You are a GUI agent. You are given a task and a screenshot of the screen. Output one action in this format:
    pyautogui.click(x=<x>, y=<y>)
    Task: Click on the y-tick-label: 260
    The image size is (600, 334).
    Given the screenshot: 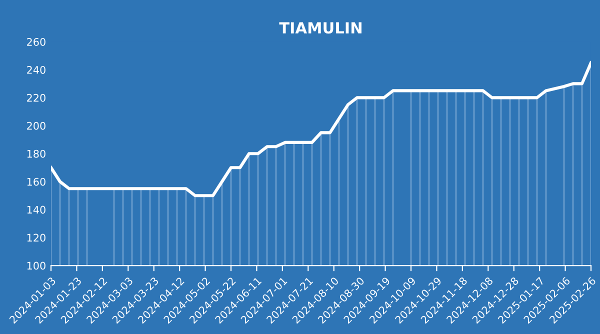 What is the action you would take?
    pyautogui.click(x=36, y=42)
    